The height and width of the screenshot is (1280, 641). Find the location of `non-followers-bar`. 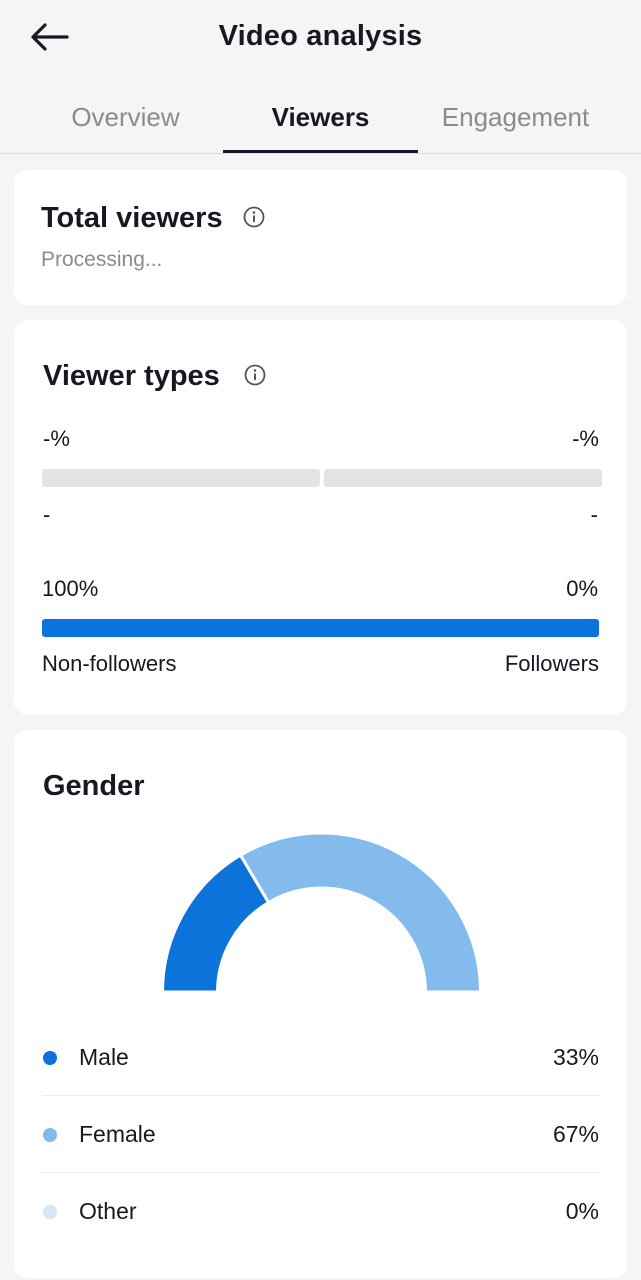

non-followers-bar is located at coordinates (320, 628).